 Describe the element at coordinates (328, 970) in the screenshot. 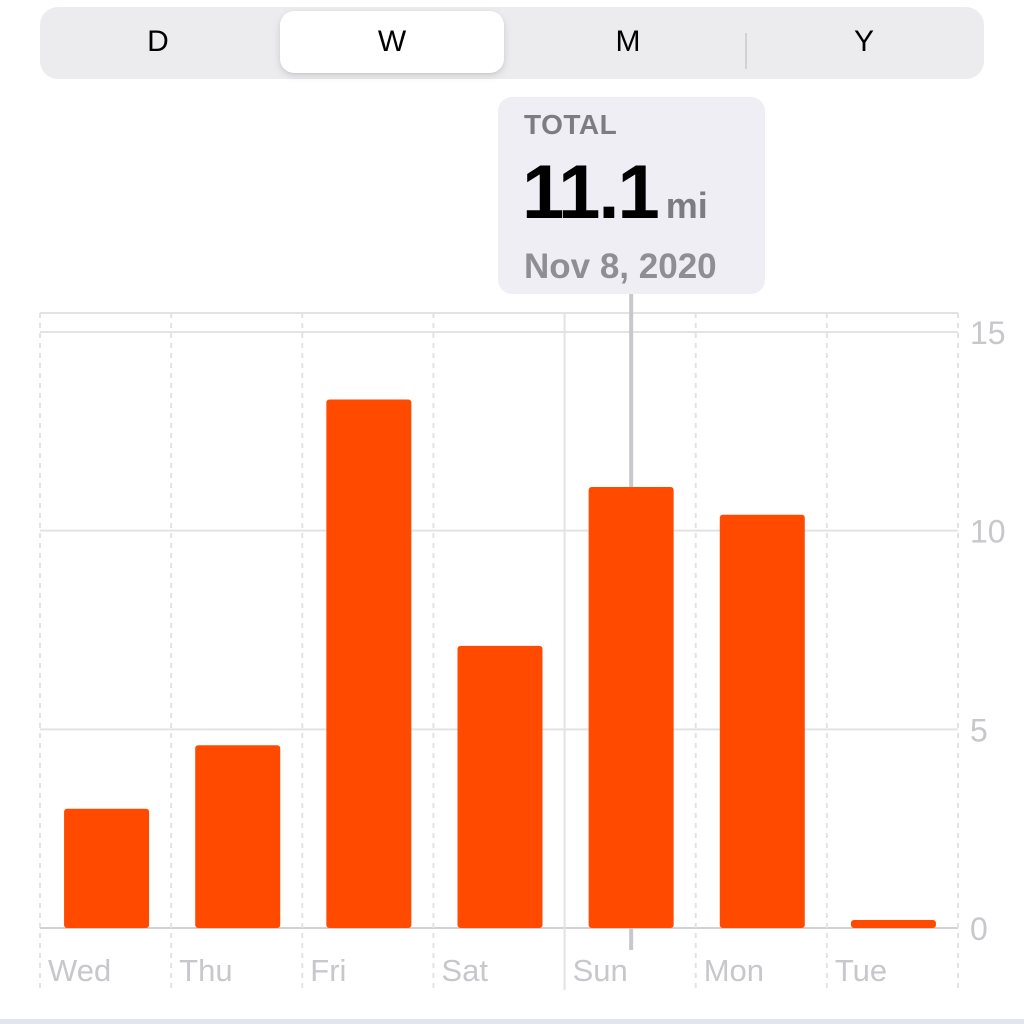

I see `x-tick-label: Fri` at that location.